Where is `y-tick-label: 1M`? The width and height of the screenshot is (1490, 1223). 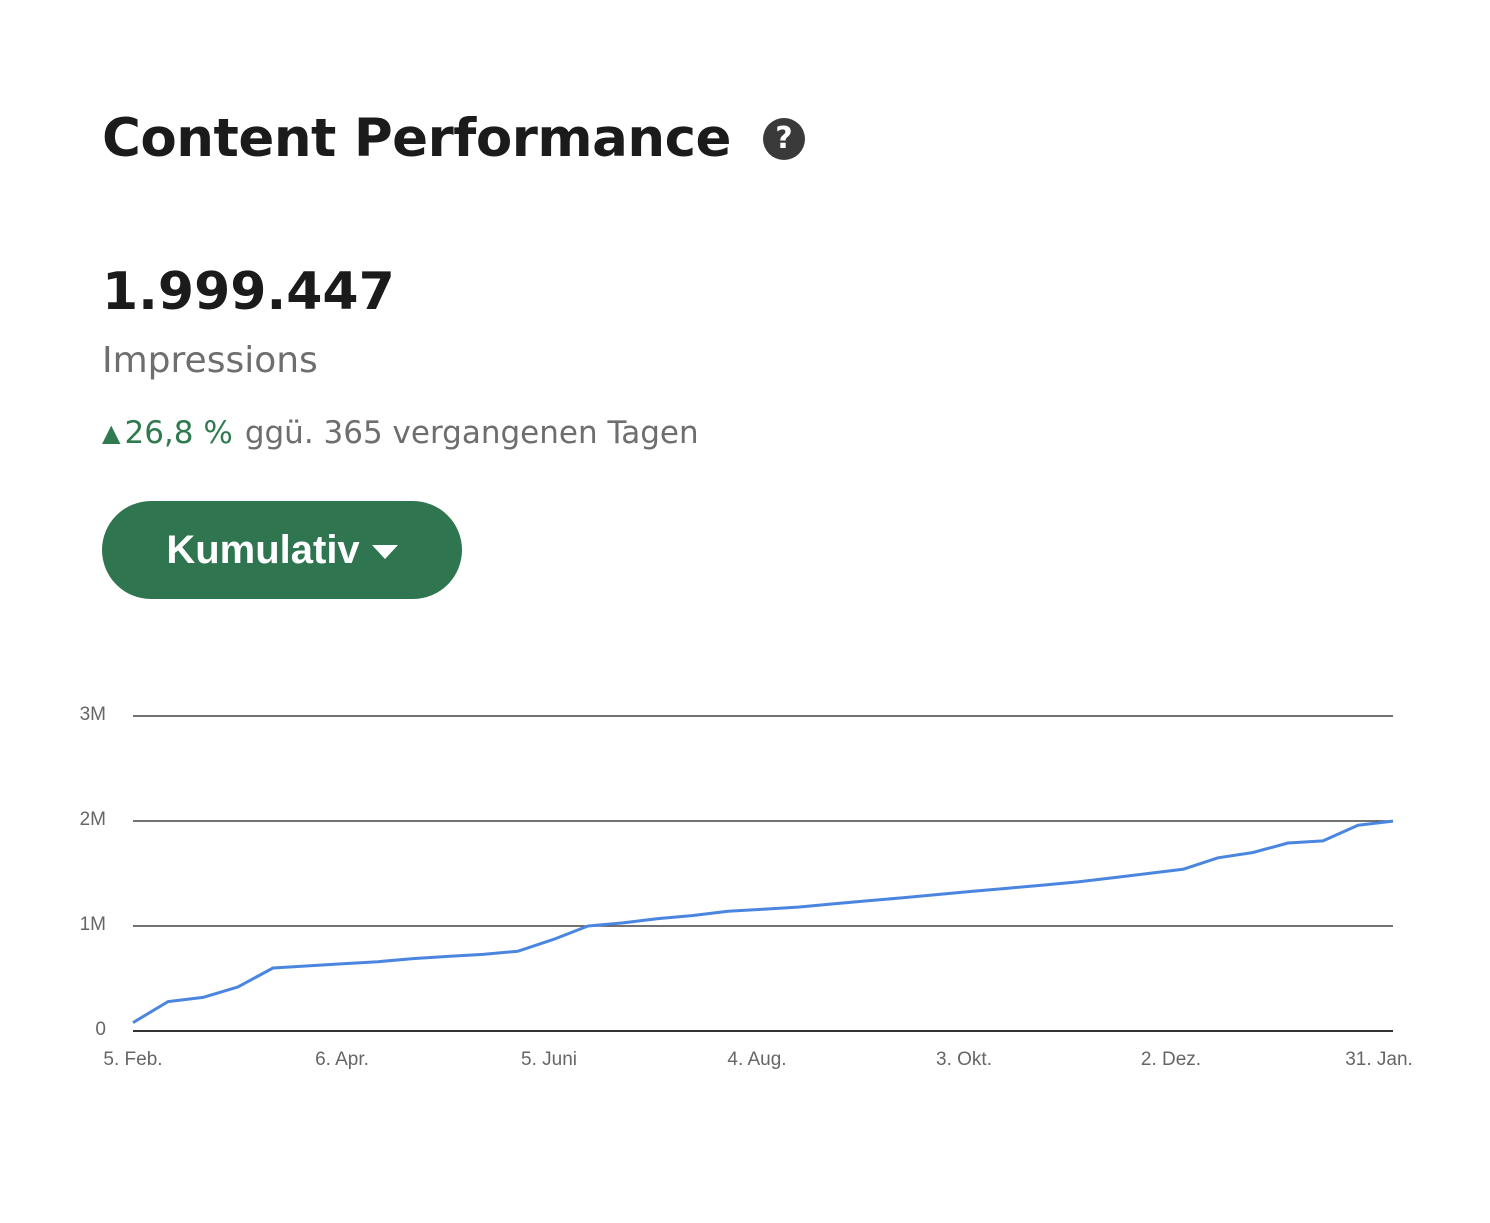 y-tick-label: 1M is located at coordinates (92, 924).